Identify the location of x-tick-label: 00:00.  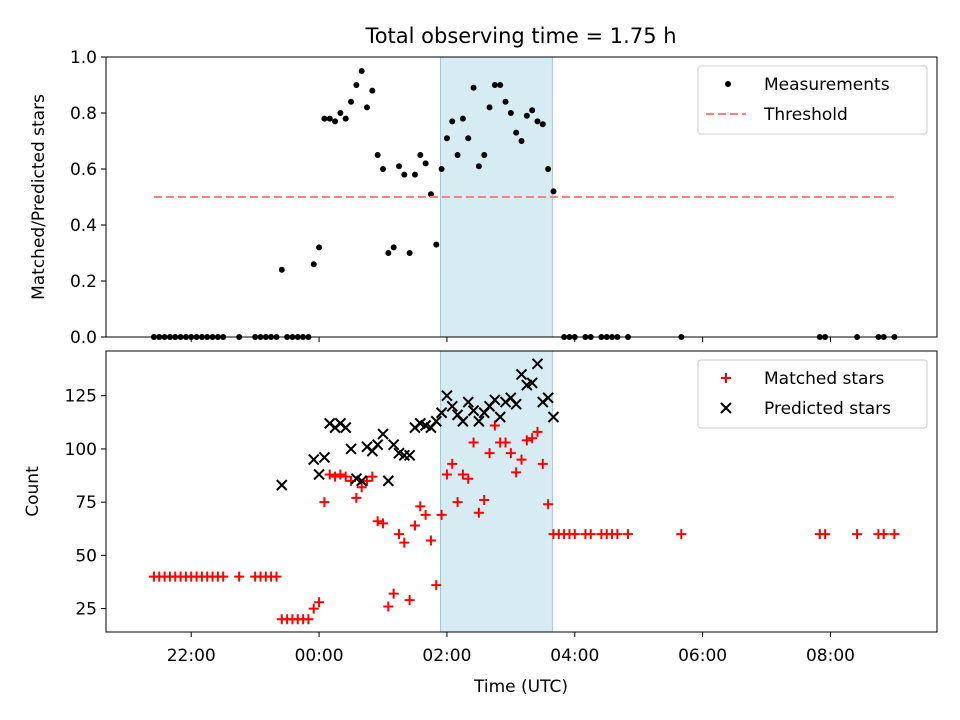
(319, 656).